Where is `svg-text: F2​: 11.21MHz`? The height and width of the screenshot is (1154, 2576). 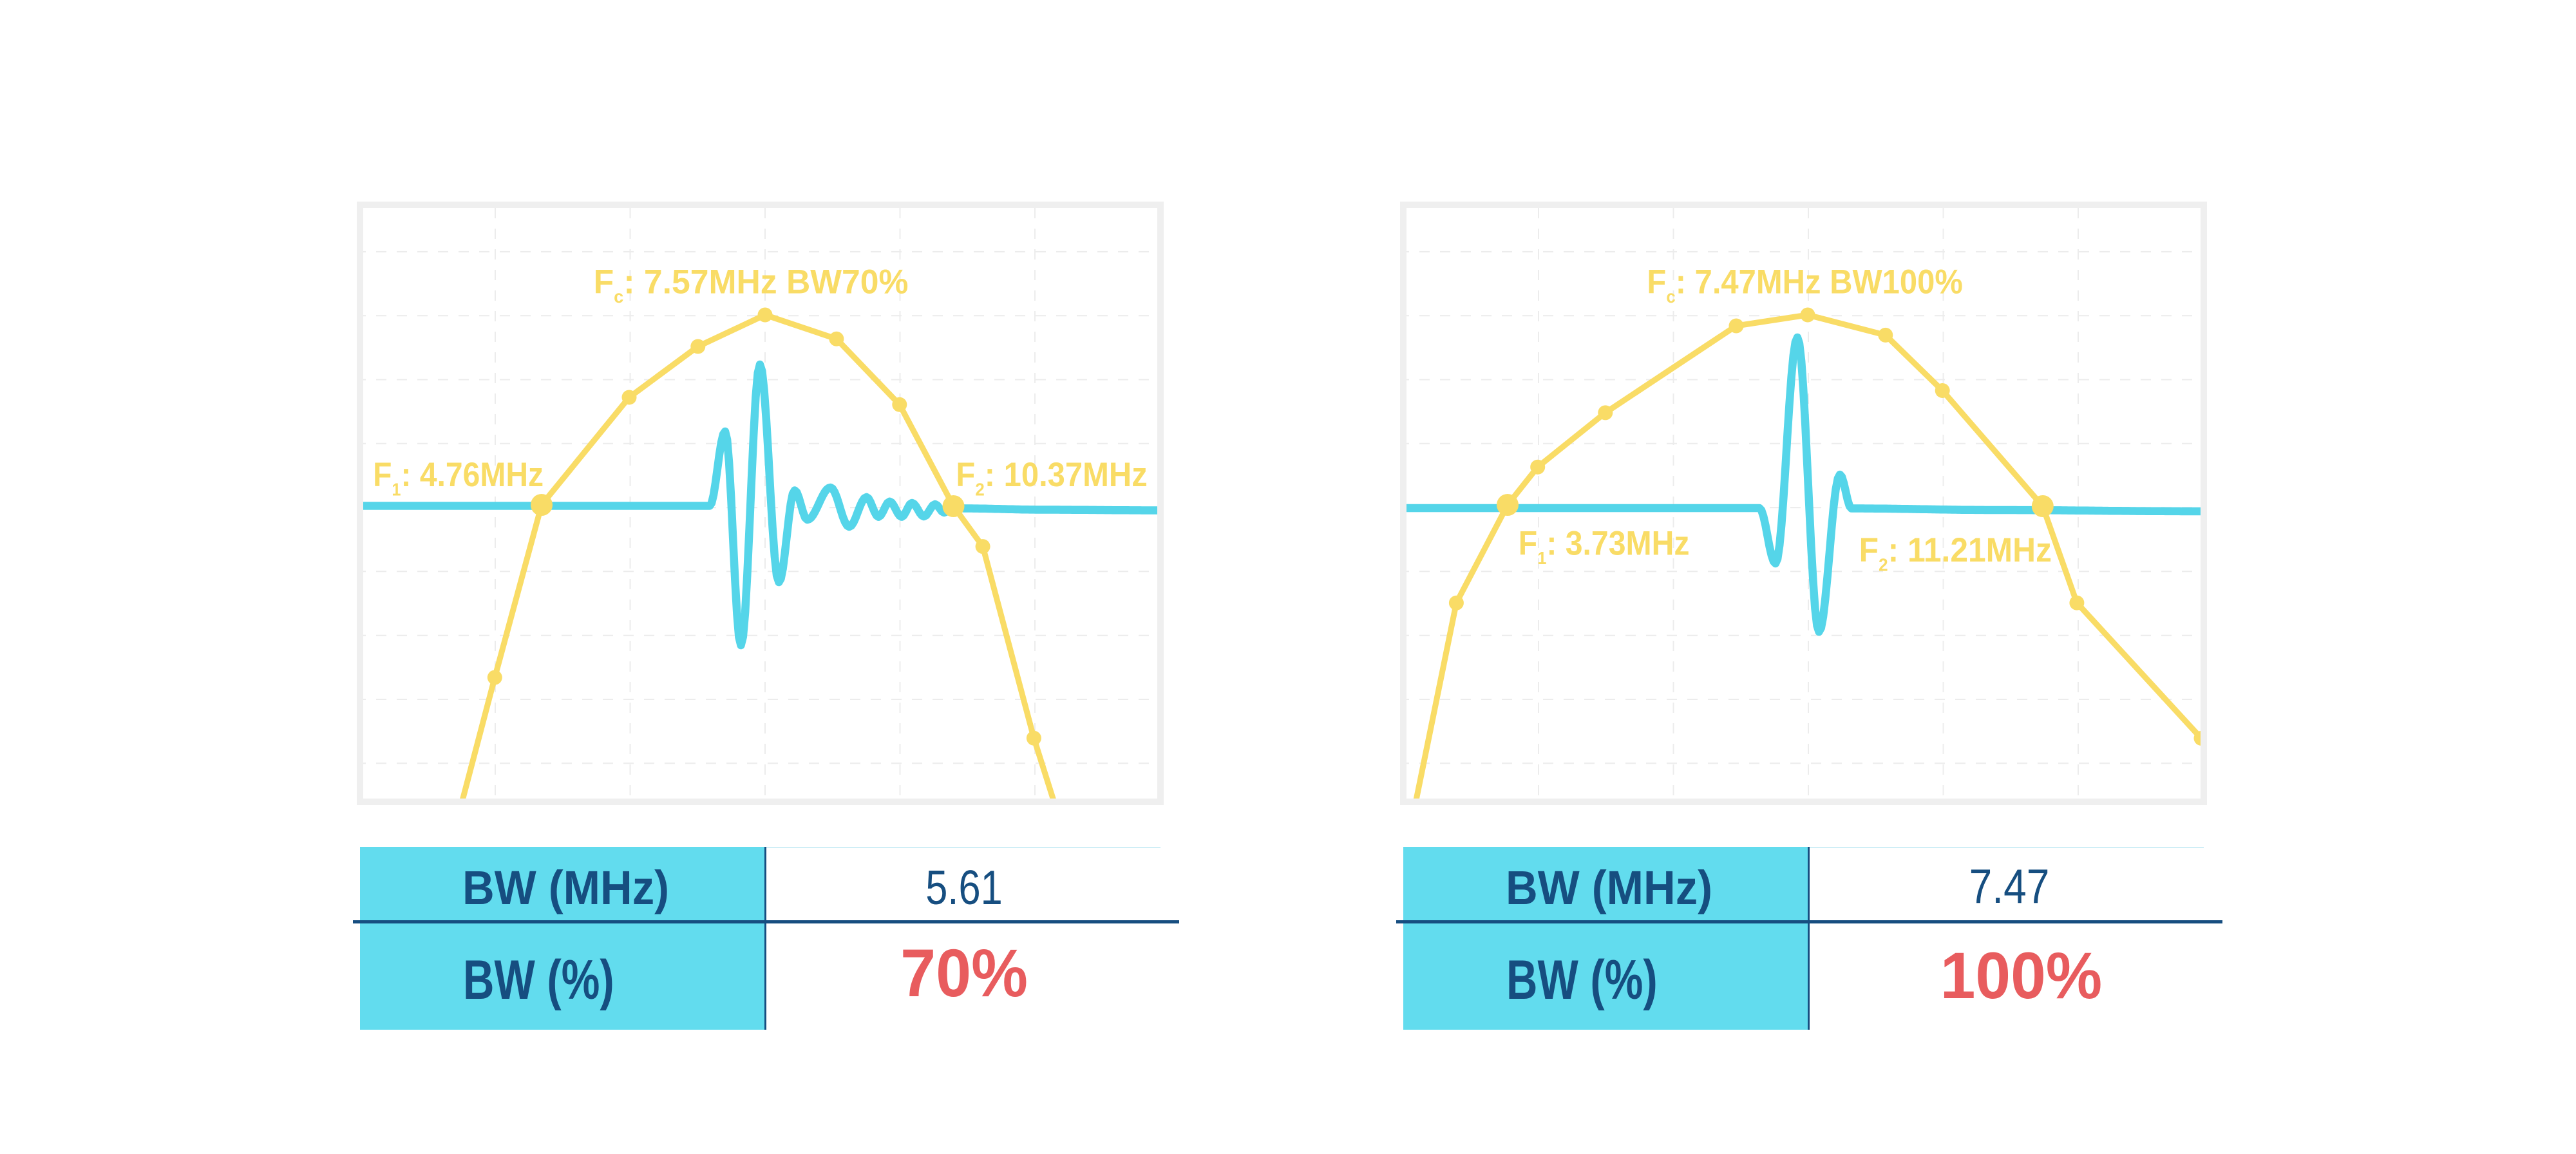 svg-text: F2​: 11.21MHz is located at coordinates (1956, 553).